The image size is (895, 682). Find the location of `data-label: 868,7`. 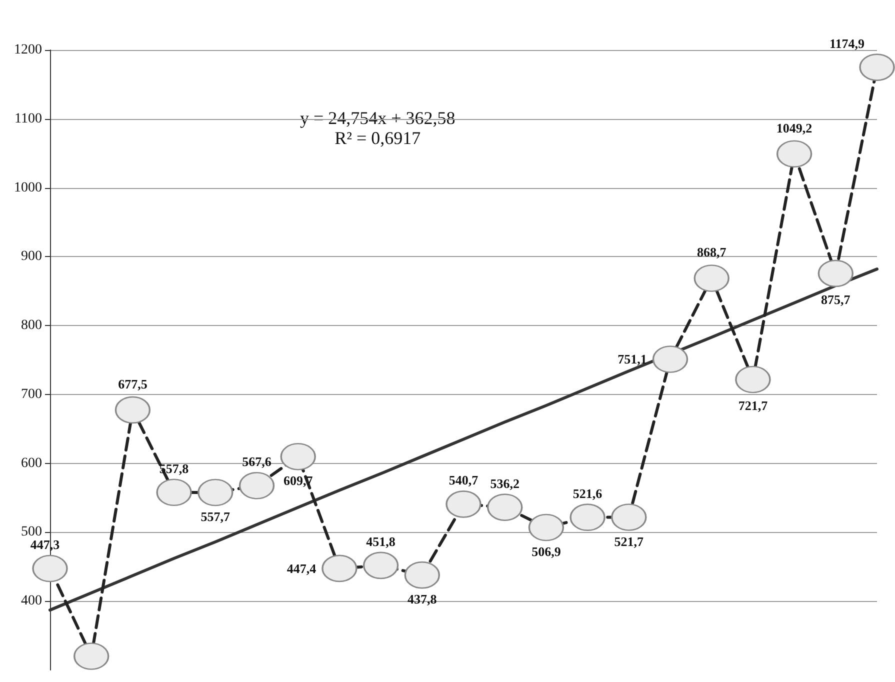

data-label: 868,7 is located at coordinates (711, 252).